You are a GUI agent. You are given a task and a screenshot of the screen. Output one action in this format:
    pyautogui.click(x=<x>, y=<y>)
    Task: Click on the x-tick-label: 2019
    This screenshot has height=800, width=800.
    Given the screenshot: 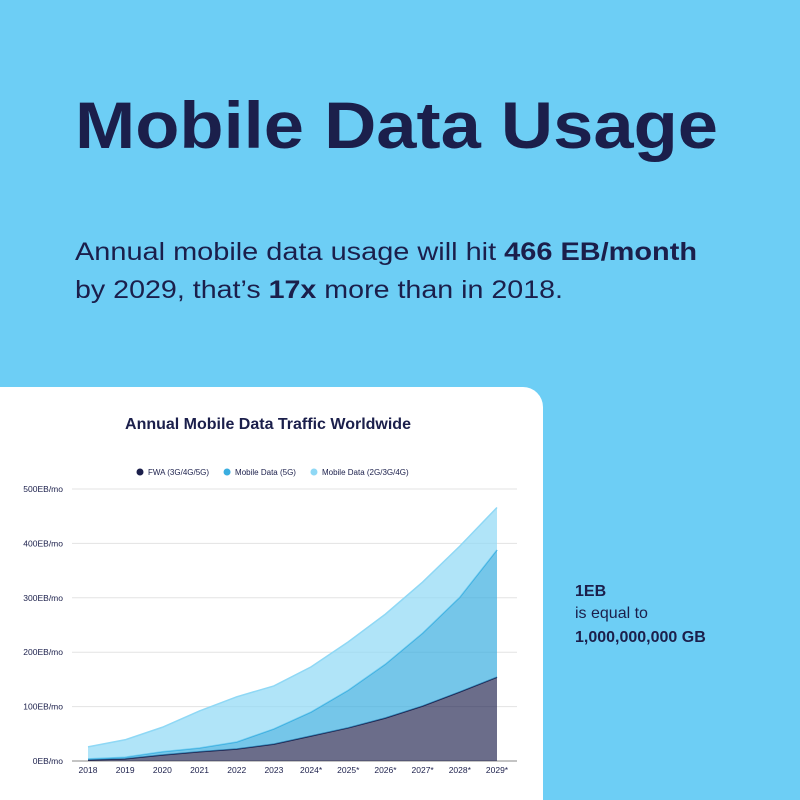 What is the action you would take?
    pyautogui.click(x=125, y=770)
    